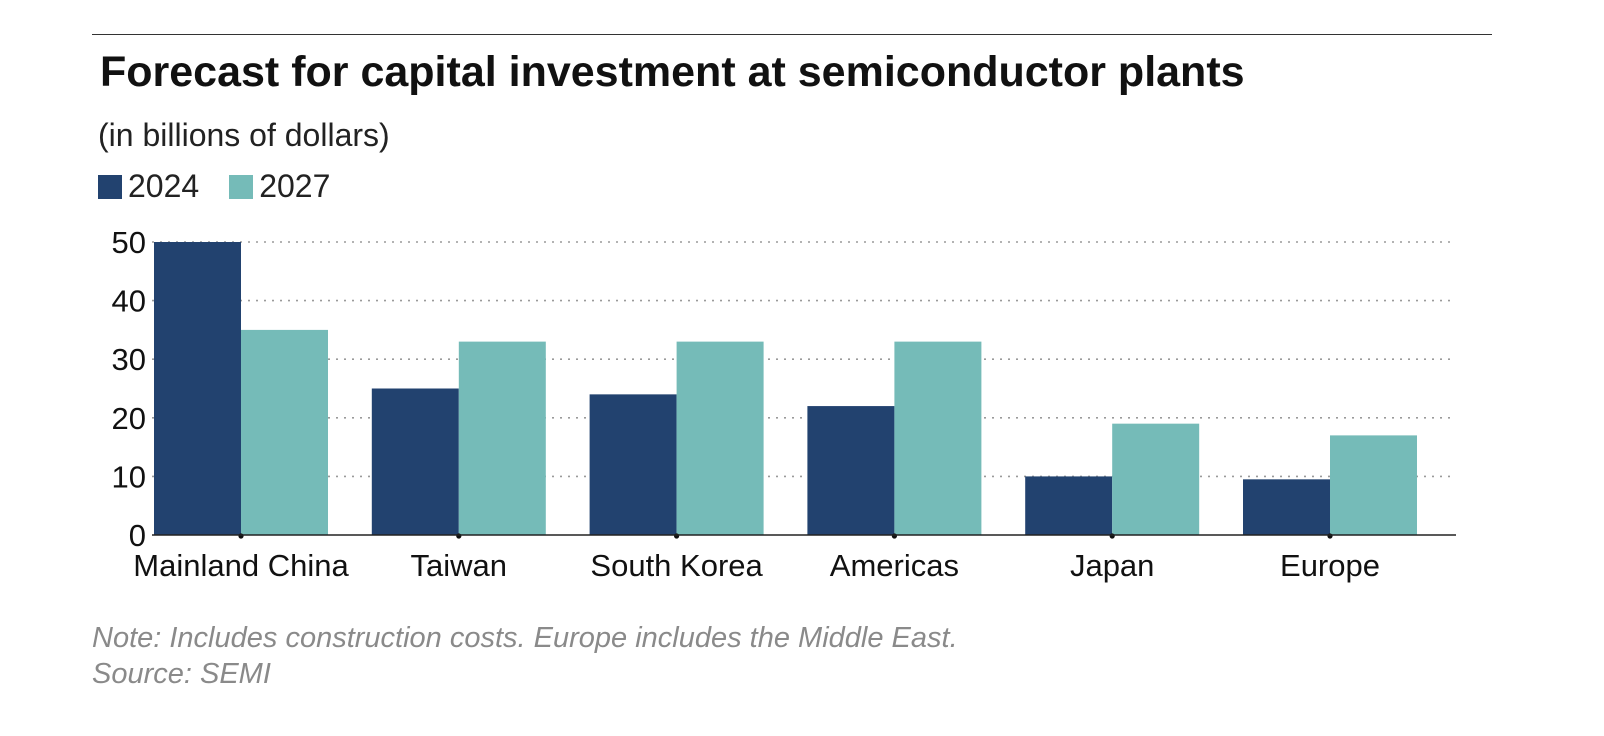  Describe the element at coordinates (1069, 505) in the screenshot. I see `bar-japan-2024` at that location.